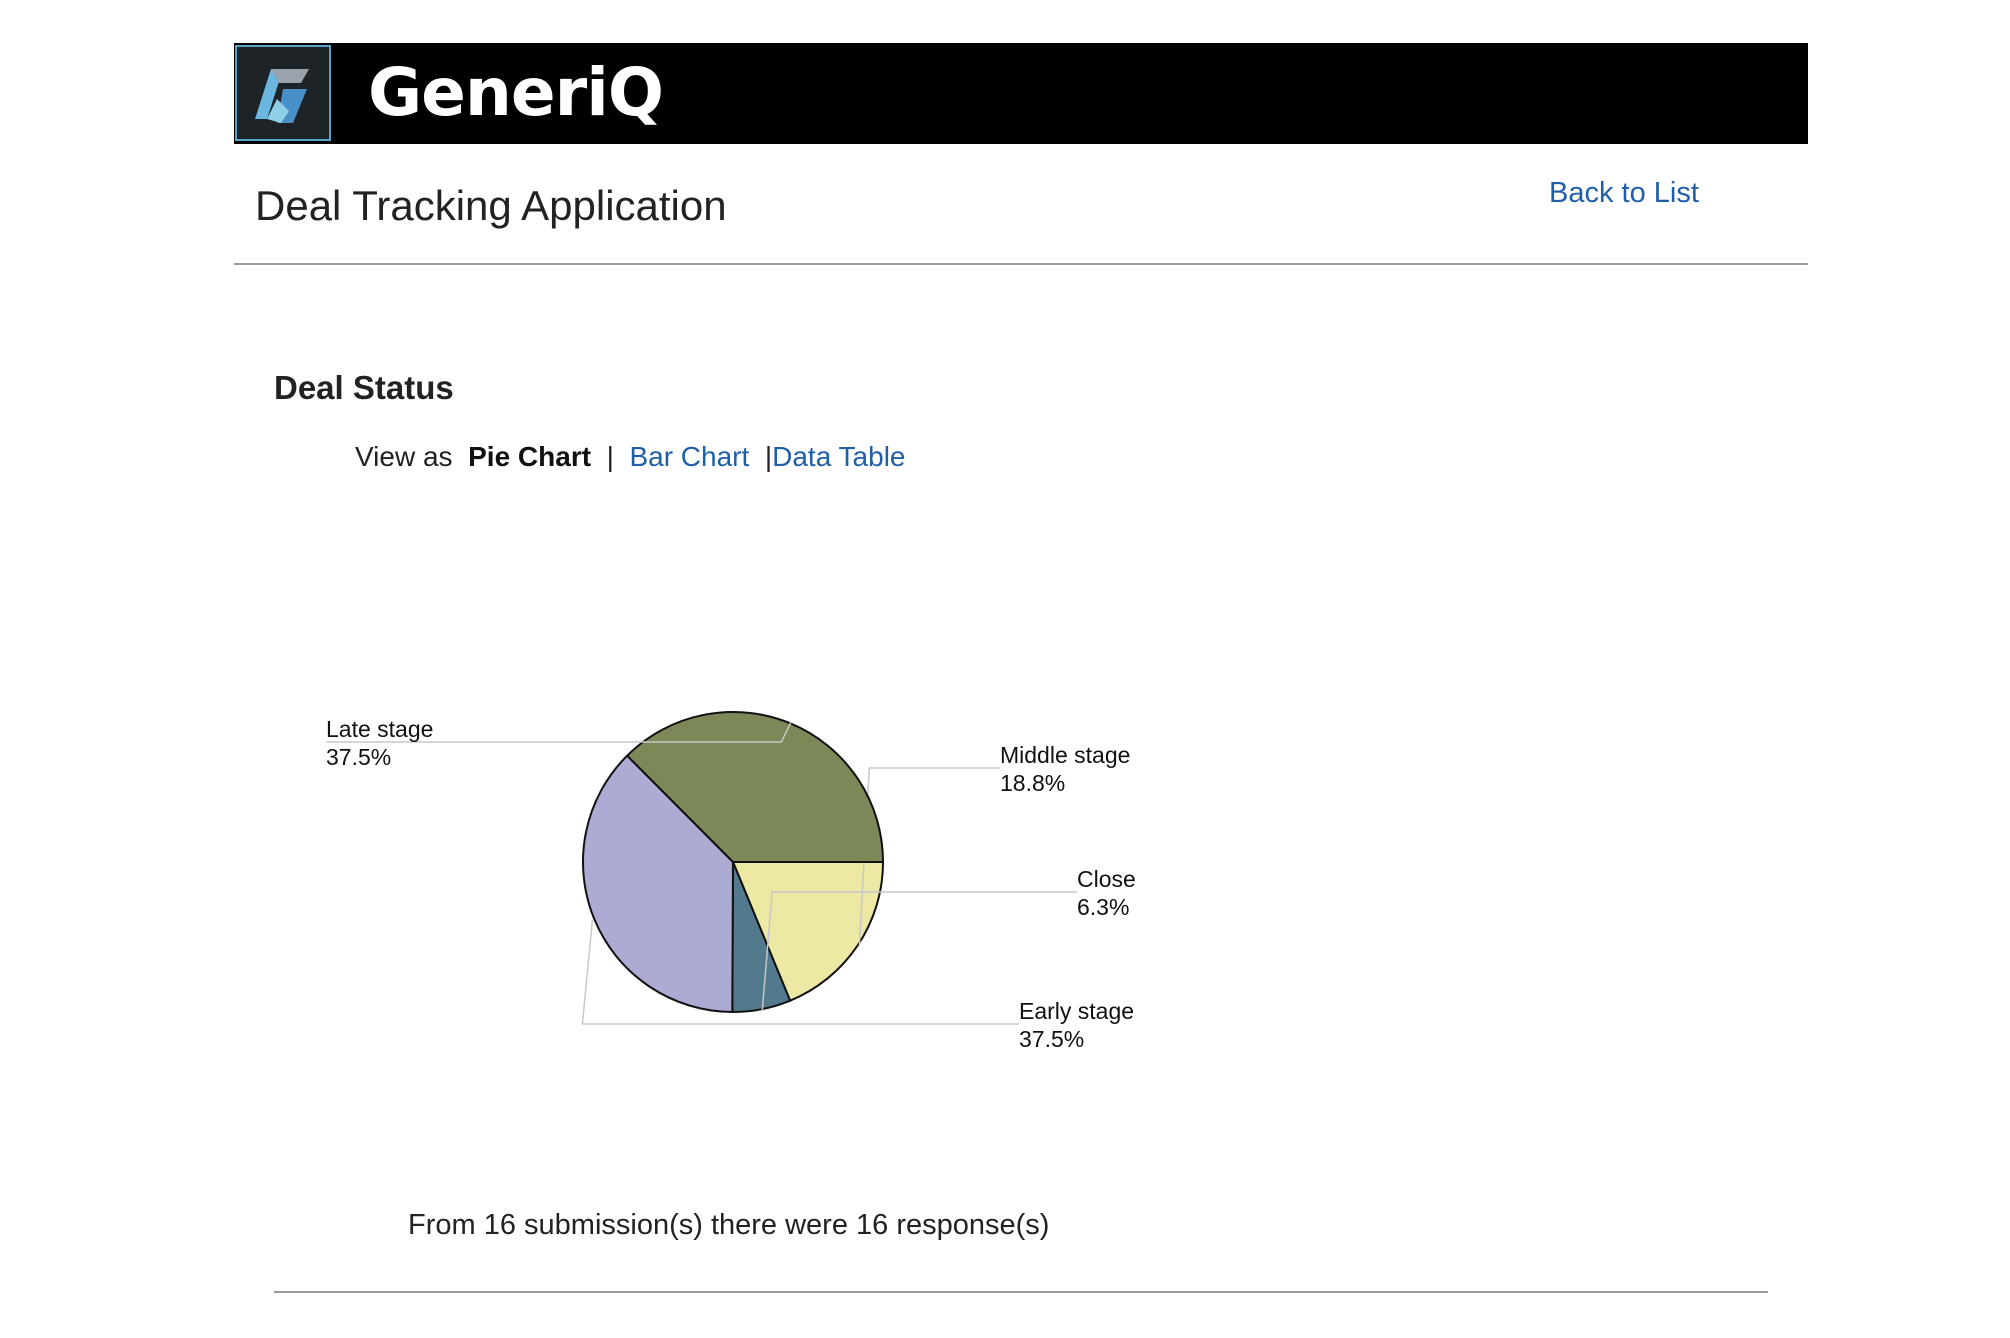 The height and width of the screenshot is (1338, 2010). I want to click on brand-name: GeneriQ, so click(516, 92).